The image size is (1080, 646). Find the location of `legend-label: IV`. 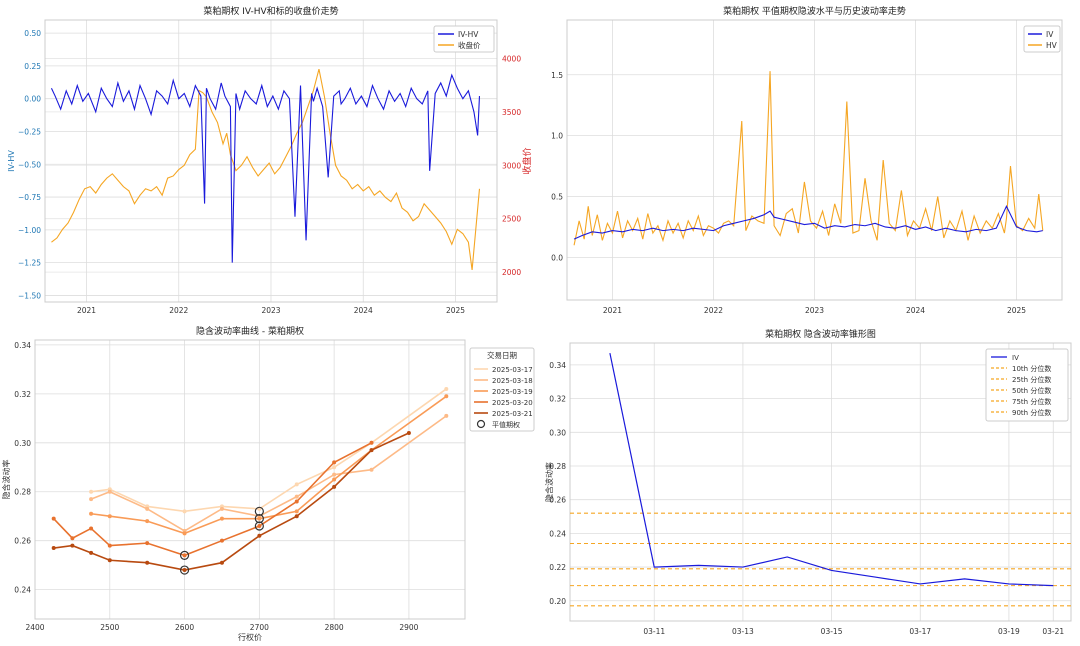

legend-label: IV is located at coordinates (1015, 358).